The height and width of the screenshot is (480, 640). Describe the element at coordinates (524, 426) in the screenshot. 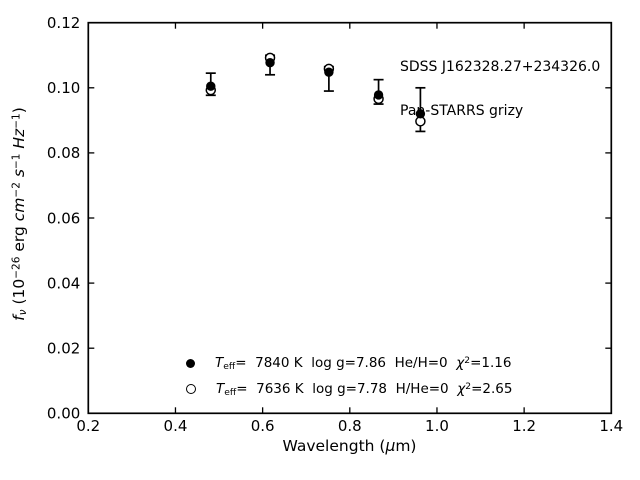

I see `x-tick-label: 1.2` at that location.